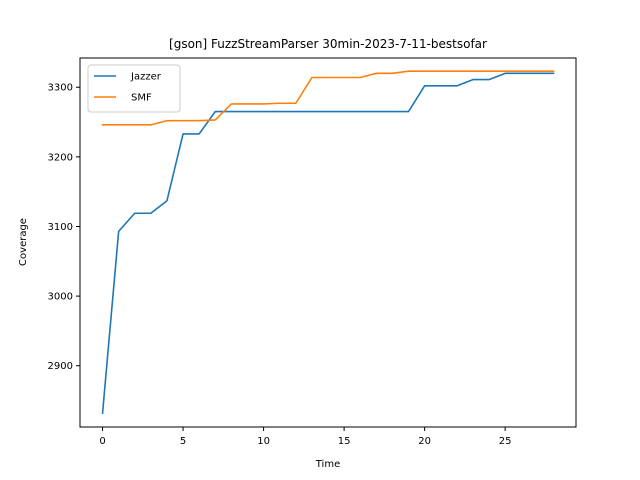 This screenshot has height=480, width=640. I want to click on legend: Jazzer SMF, so click(134, 88).